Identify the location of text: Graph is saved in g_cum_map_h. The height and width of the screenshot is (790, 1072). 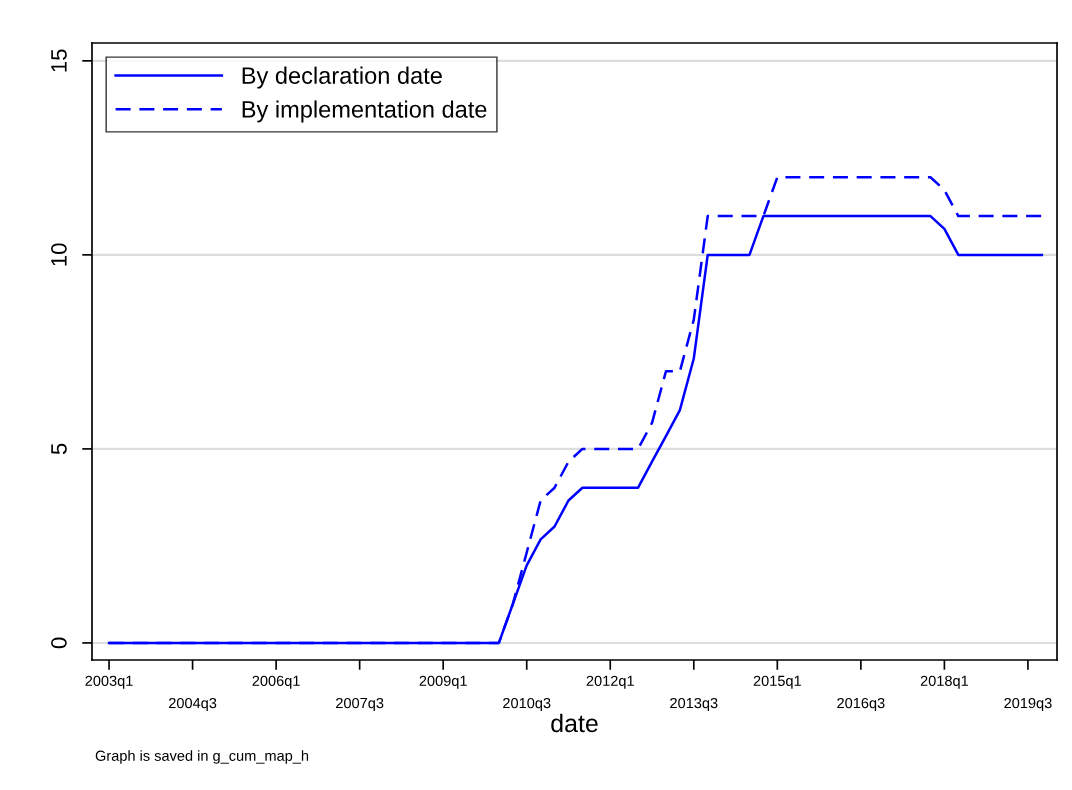
(202, 757).